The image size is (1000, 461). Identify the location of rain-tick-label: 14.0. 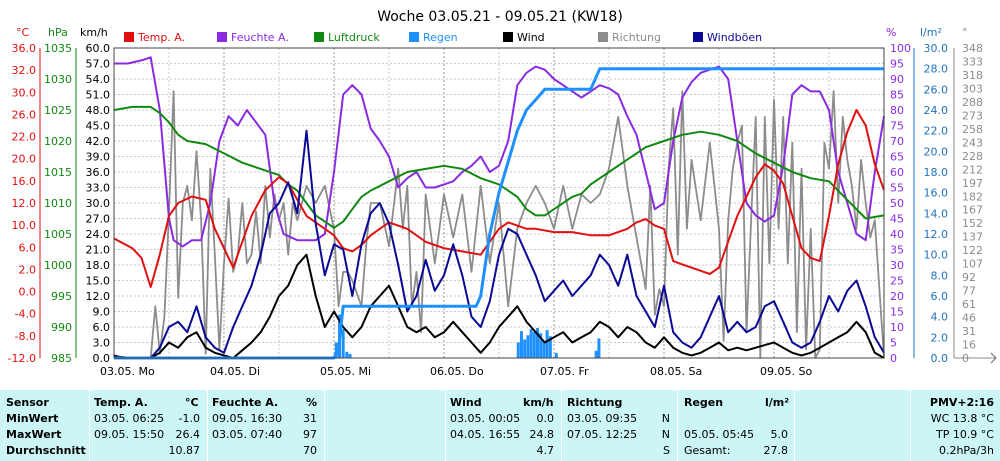
(936, 213).